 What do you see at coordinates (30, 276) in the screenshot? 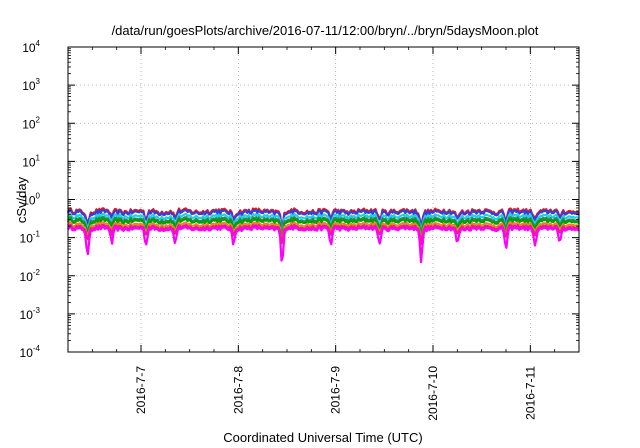
I see `y-tick-label: 10⁻²` at bounding box center [30, 276].